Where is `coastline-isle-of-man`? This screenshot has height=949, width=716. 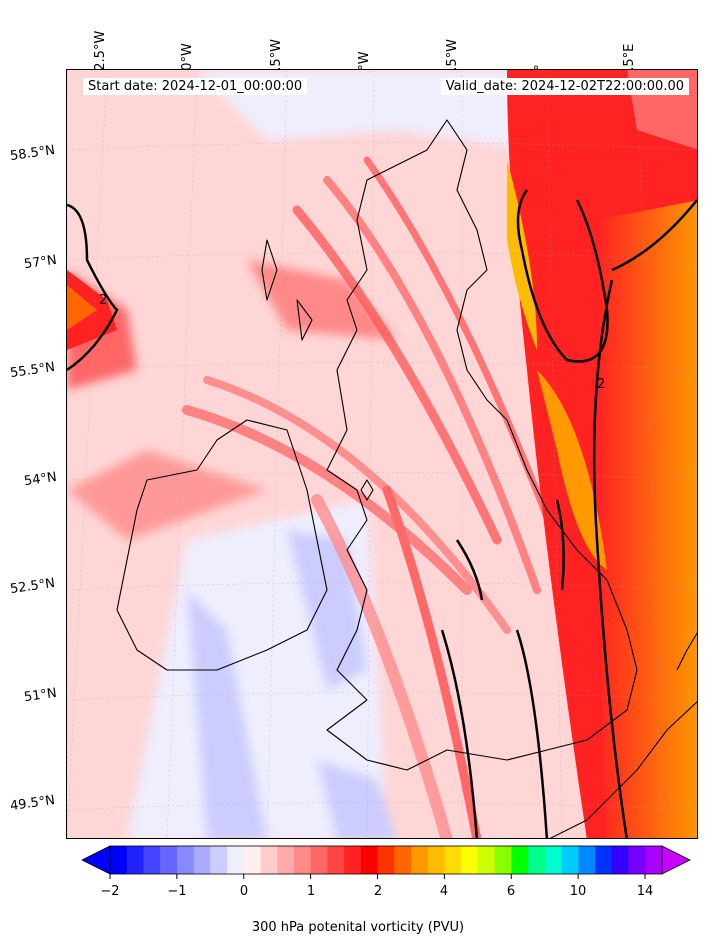
coastline-isle-of-man is located at coordinates (367, 490).